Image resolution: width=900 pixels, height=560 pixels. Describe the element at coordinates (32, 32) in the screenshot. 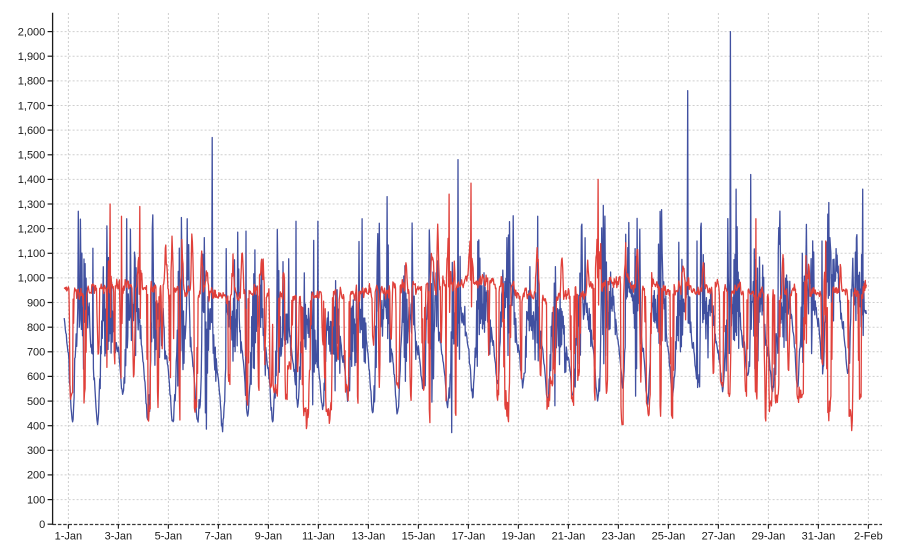

I see `svg-text: 2,000` at that location.